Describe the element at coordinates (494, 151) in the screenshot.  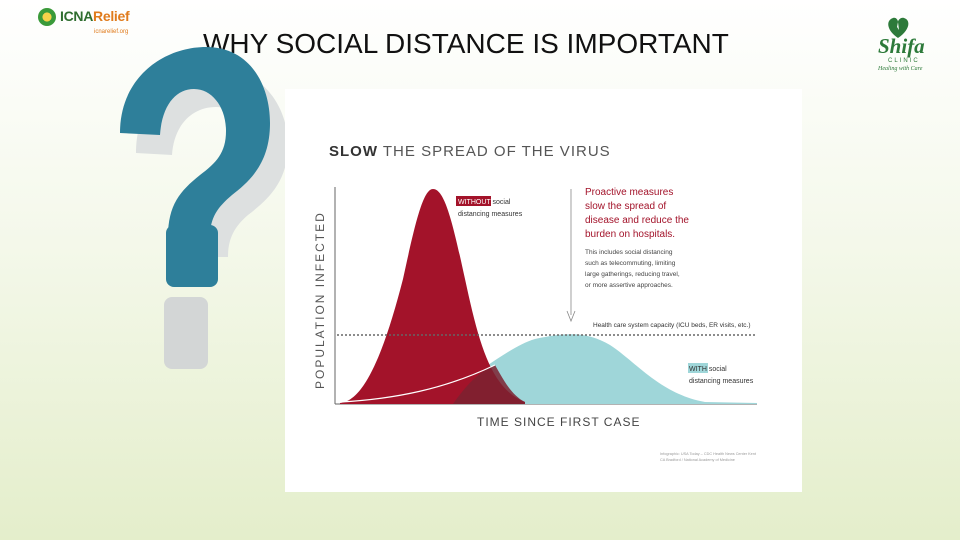
I see `title-rest: THE SPREAD OF THE VIRUS` at that location.